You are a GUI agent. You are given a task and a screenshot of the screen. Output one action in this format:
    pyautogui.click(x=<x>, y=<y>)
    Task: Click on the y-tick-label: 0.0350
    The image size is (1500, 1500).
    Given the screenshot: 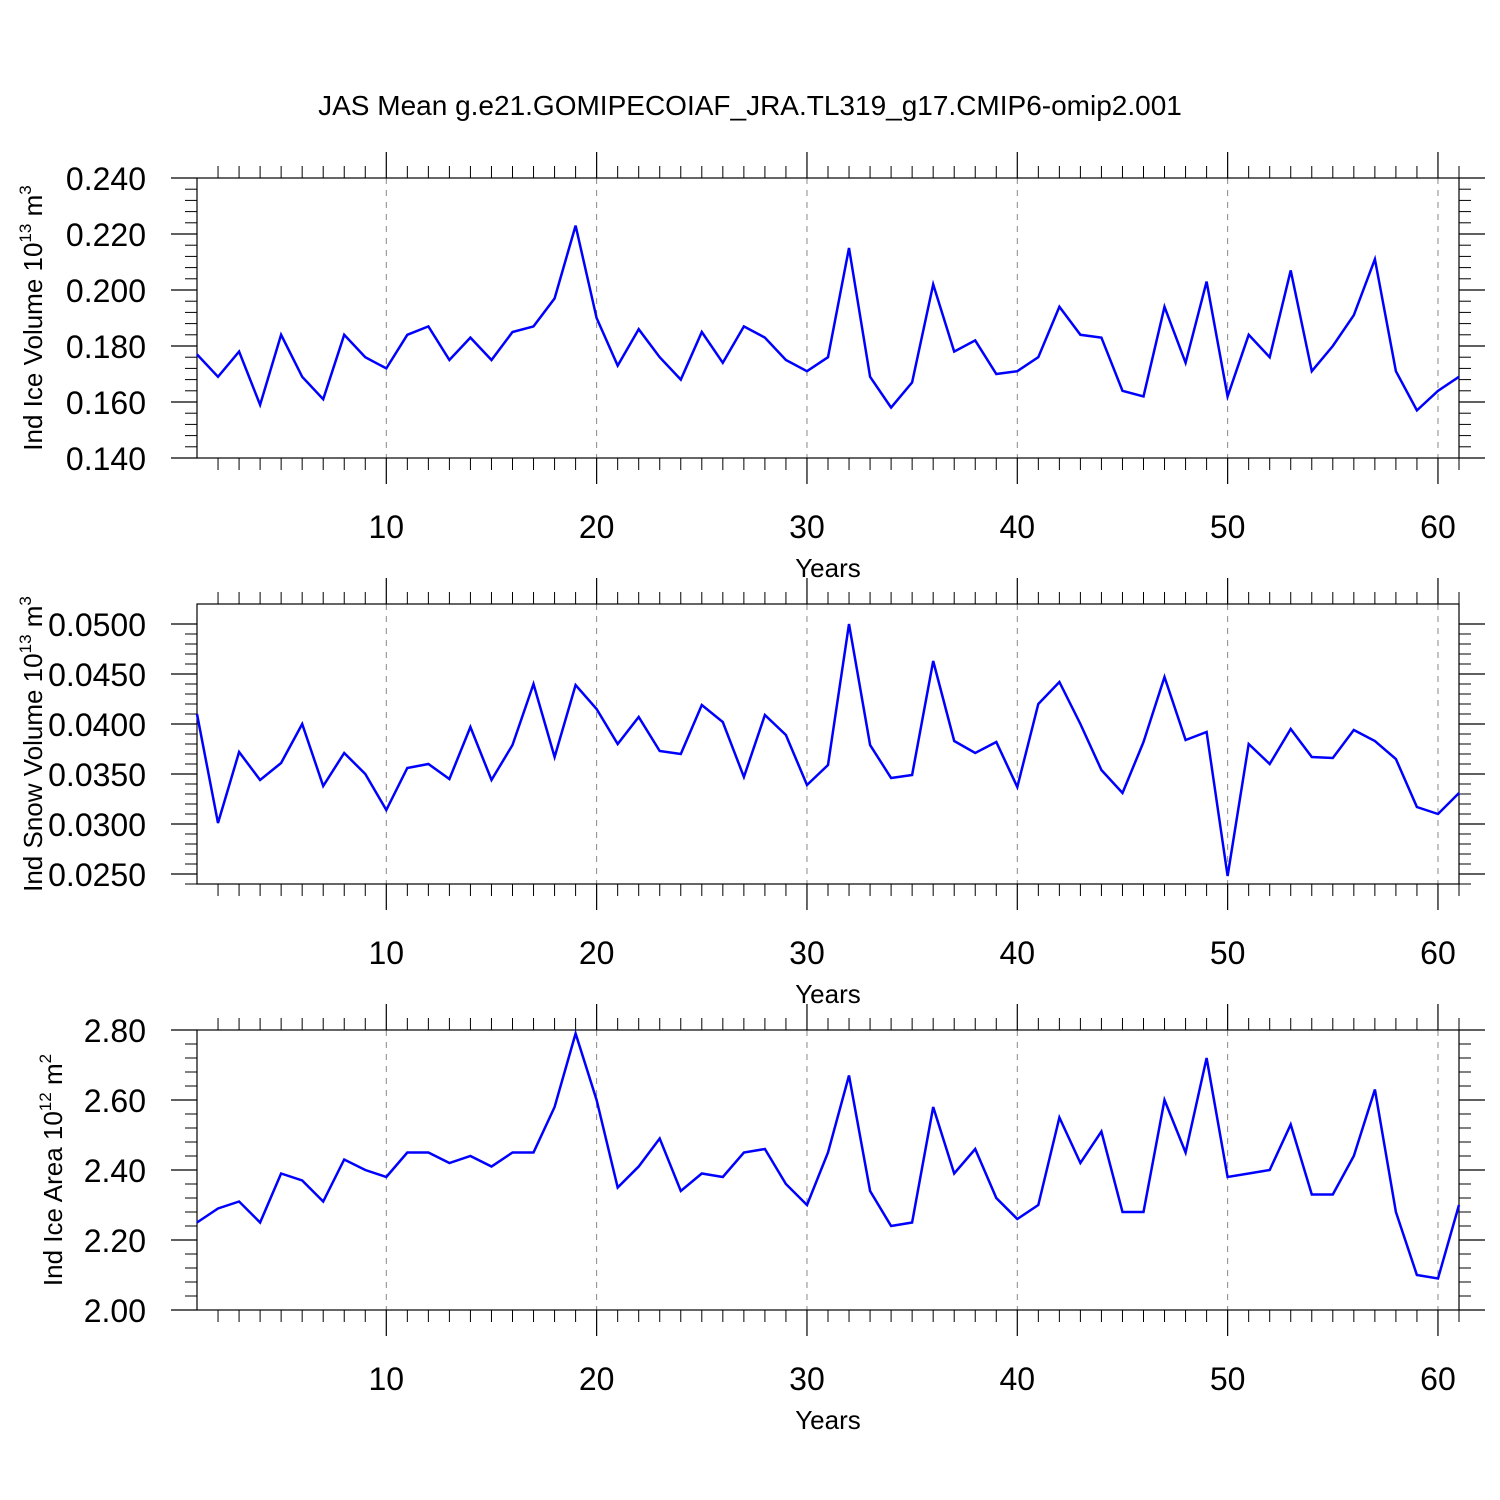 What is the action you would take?
    pyautogui.click(x=97, y=775)
    